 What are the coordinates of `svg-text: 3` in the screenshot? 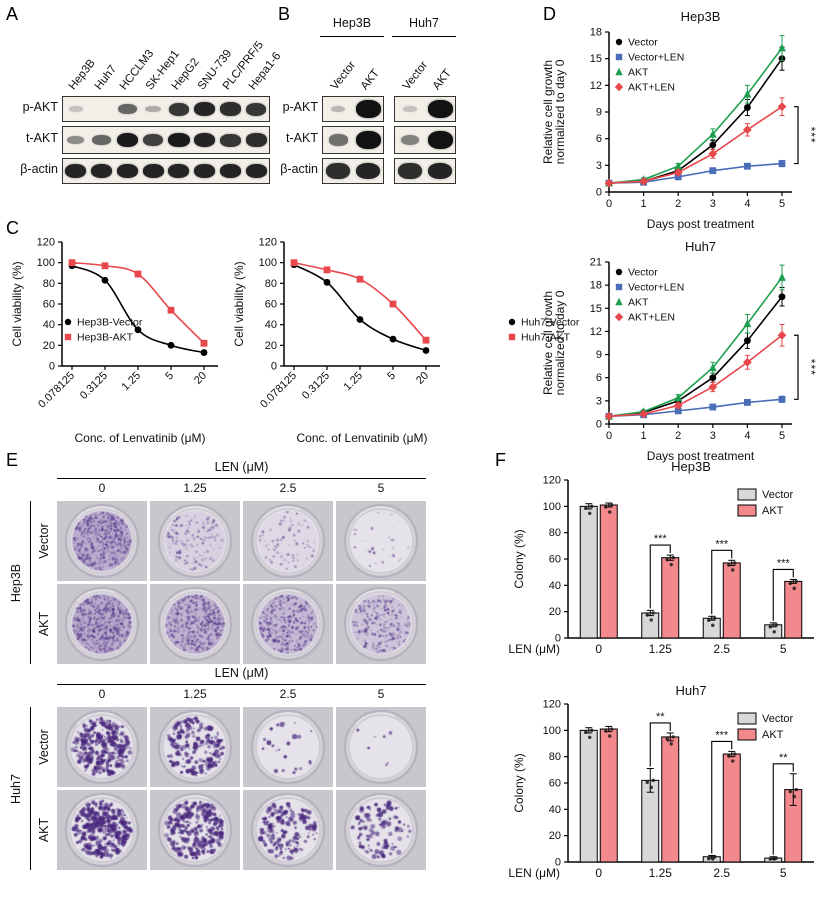 It's located at (599, 401).